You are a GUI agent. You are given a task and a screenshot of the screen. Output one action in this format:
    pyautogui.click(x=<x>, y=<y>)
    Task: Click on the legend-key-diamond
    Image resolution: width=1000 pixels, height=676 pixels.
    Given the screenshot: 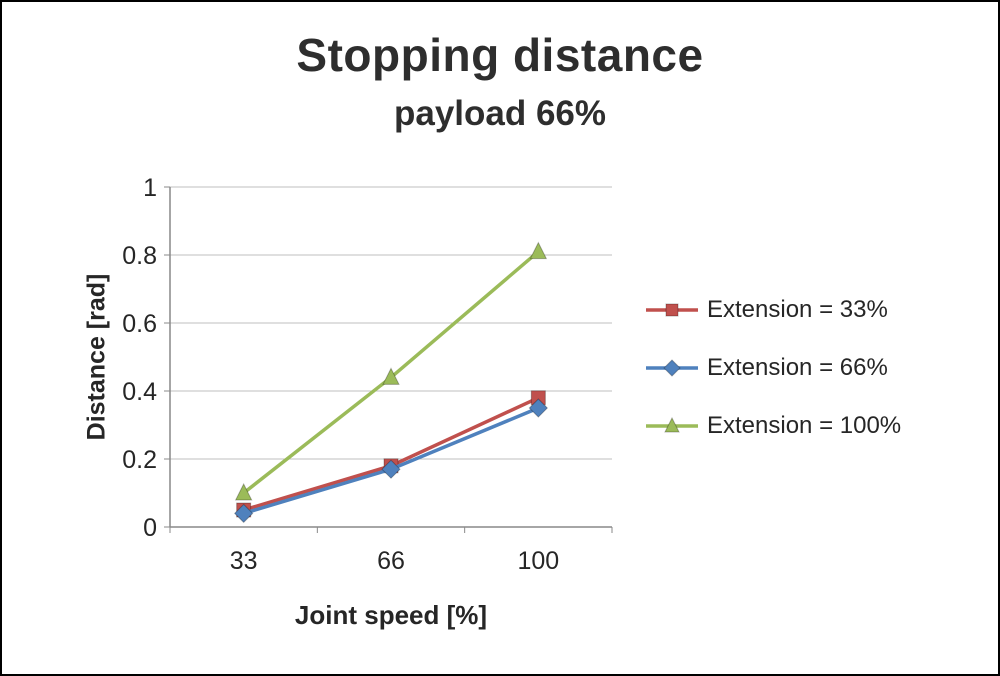 What is the action you would take?
    pyautogui.click(x=672, y=368)
    